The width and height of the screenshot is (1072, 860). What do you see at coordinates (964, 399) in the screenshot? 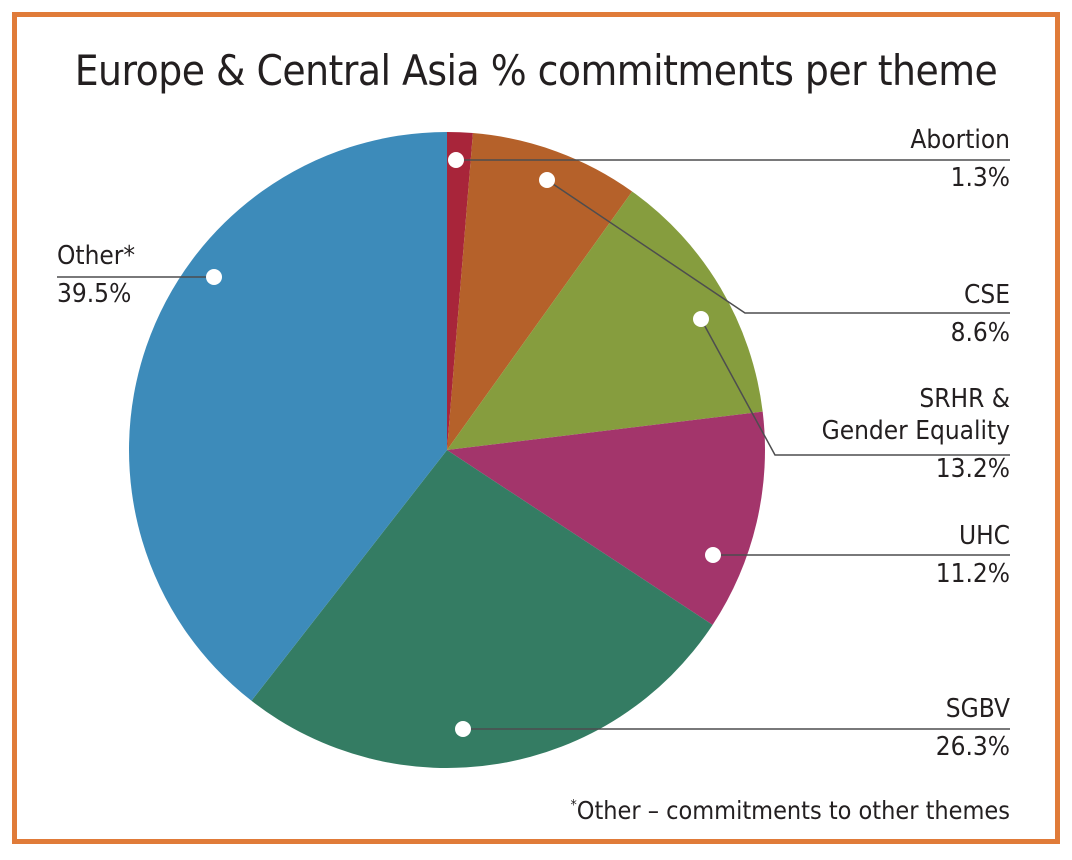
I see `slice-name: SRHR &` at bounding box center [964, 399].